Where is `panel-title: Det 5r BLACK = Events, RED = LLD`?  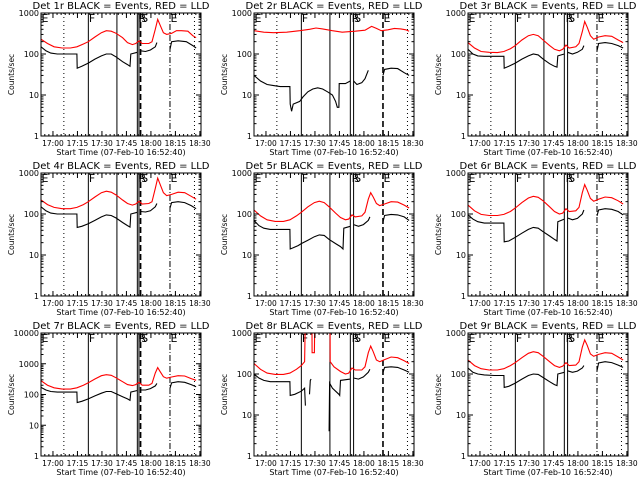
panel-title: Det 5r BLACK = Events, RED = LLD is located at coordinates (334, 166).